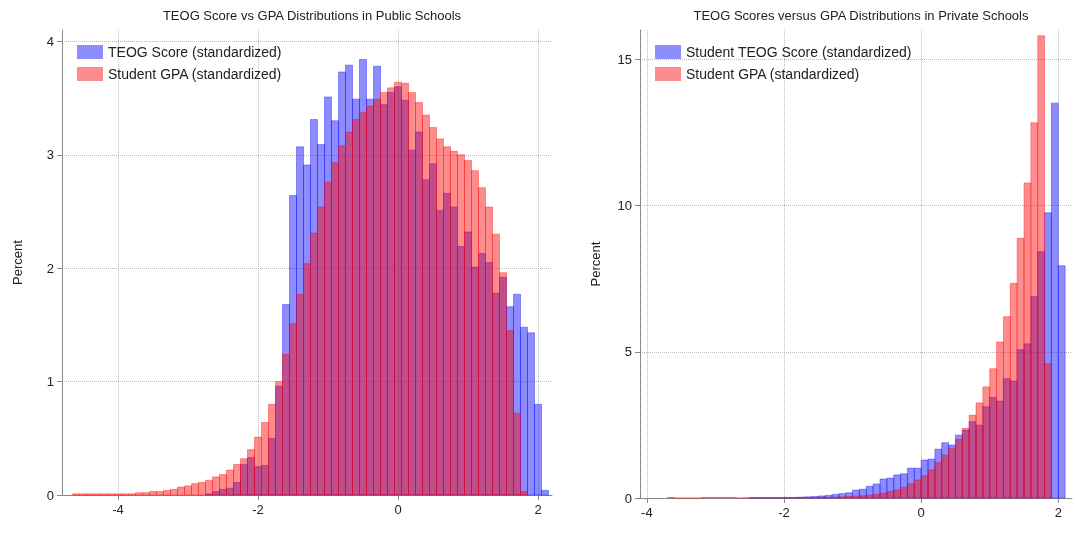 The height and width of the screenshot is (542, 1075). I want to click on chart-title: TEOG Scores versus GPA Distributions in Private Schools, so click(861, 15).